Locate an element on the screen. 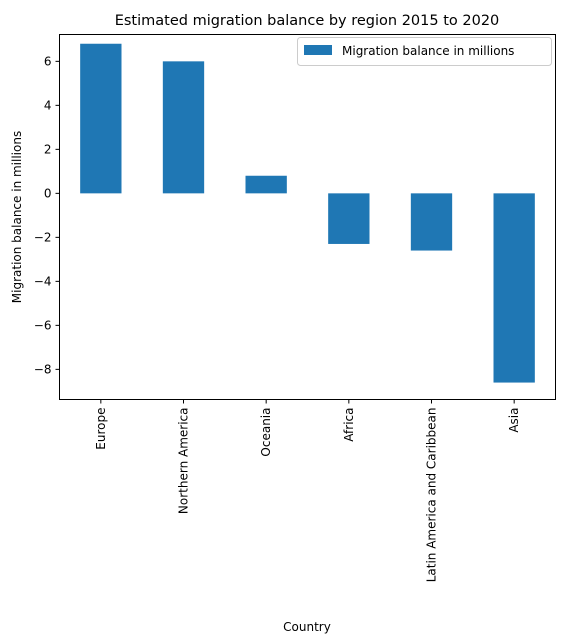 The image size is (565, 644). bar-asia is located at coordinates (514, 288).